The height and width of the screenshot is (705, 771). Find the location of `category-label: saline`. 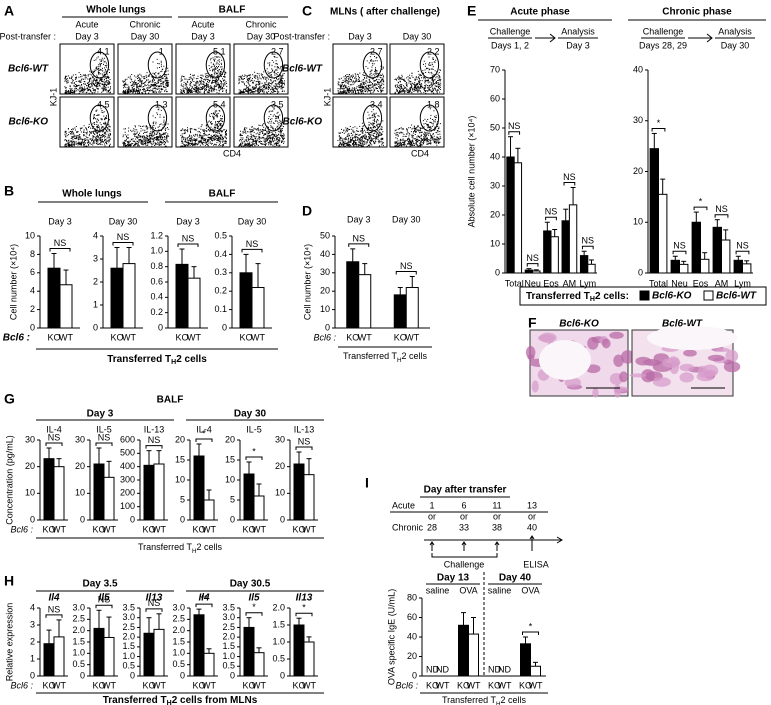

category-label: saline is located at coordinates (500, 590).